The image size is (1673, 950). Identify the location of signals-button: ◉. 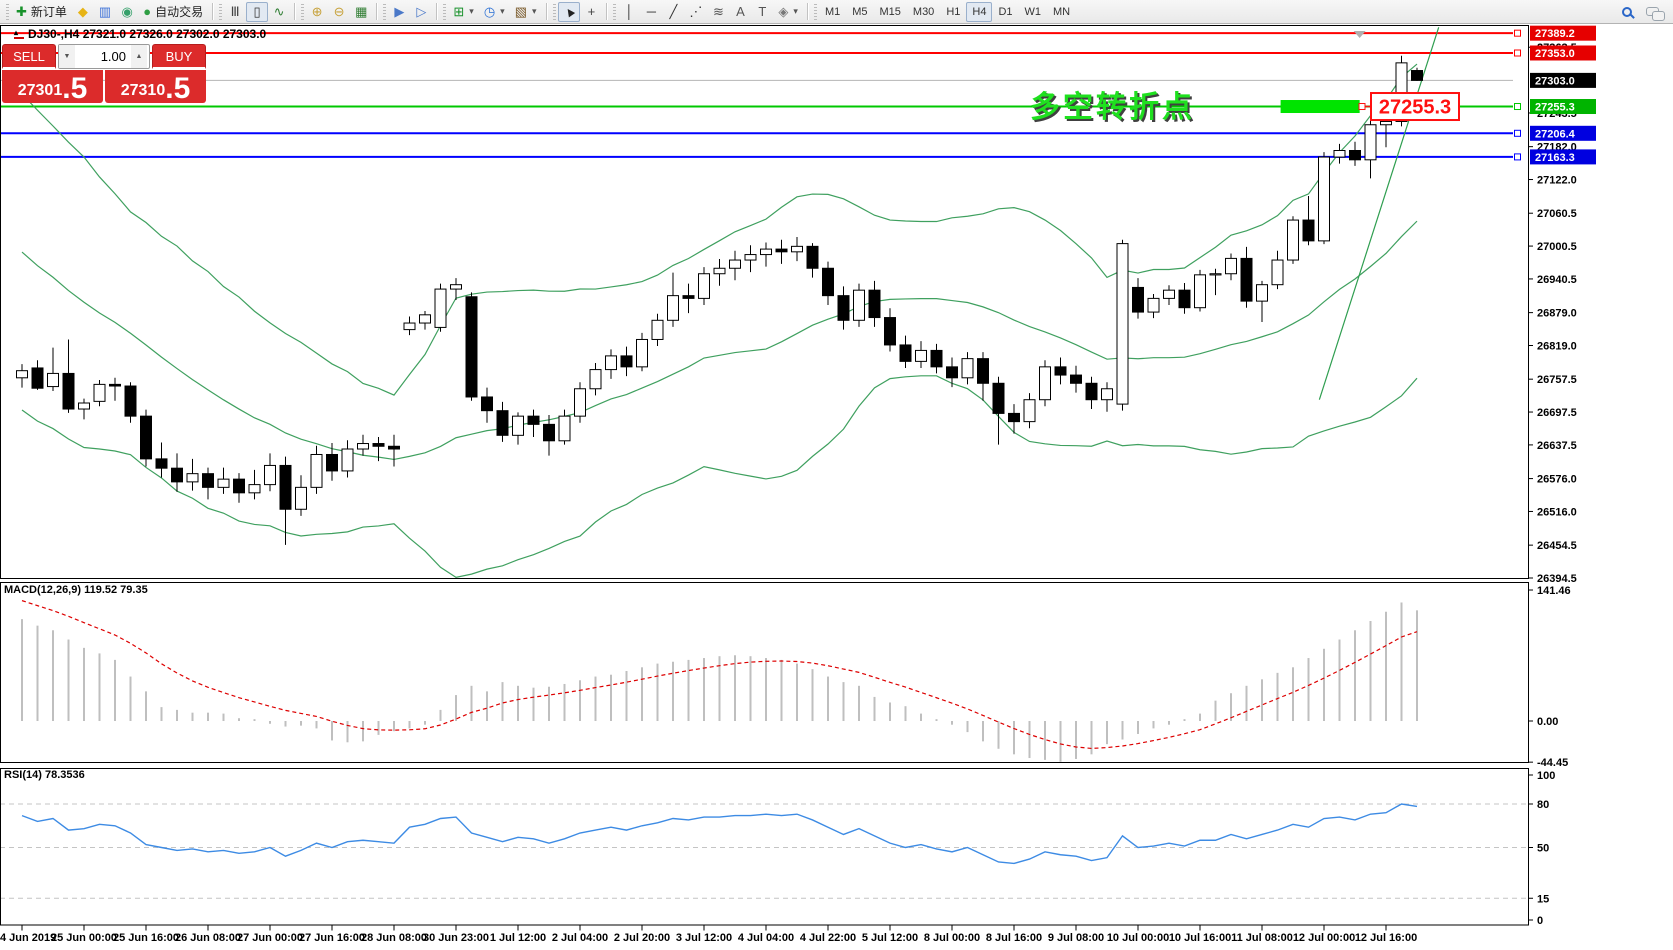
(127, 12).